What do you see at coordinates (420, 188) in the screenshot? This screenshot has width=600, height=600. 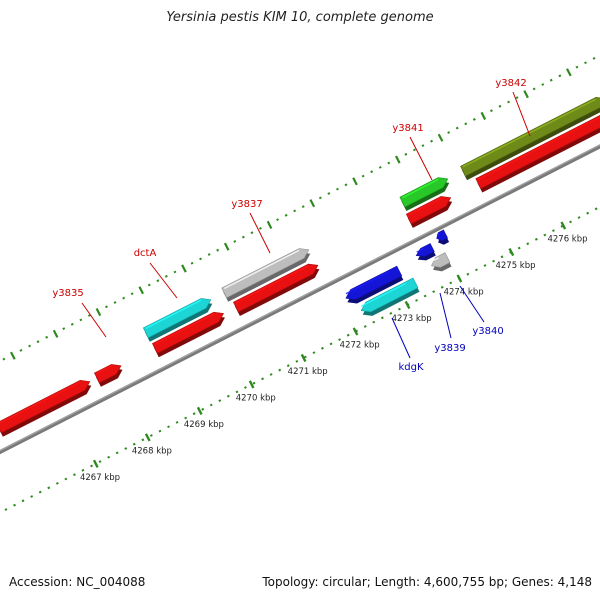 I see `gene-arrow-y3841-highlight` at bounding box center [420, 188].